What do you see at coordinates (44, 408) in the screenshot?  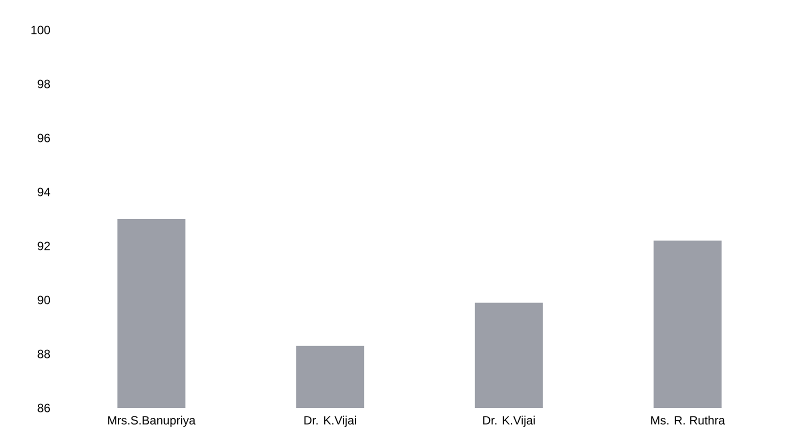 I see `y-tick-label: 86` at bounding box center [44, 408].